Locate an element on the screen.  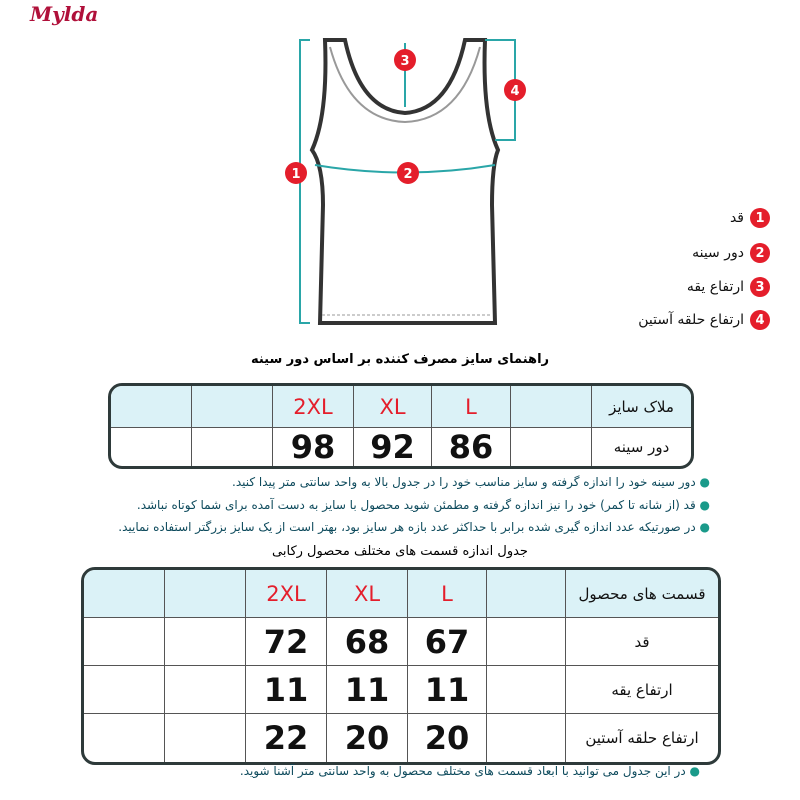
svg-text: 4 is located at coordinates (514, 91).